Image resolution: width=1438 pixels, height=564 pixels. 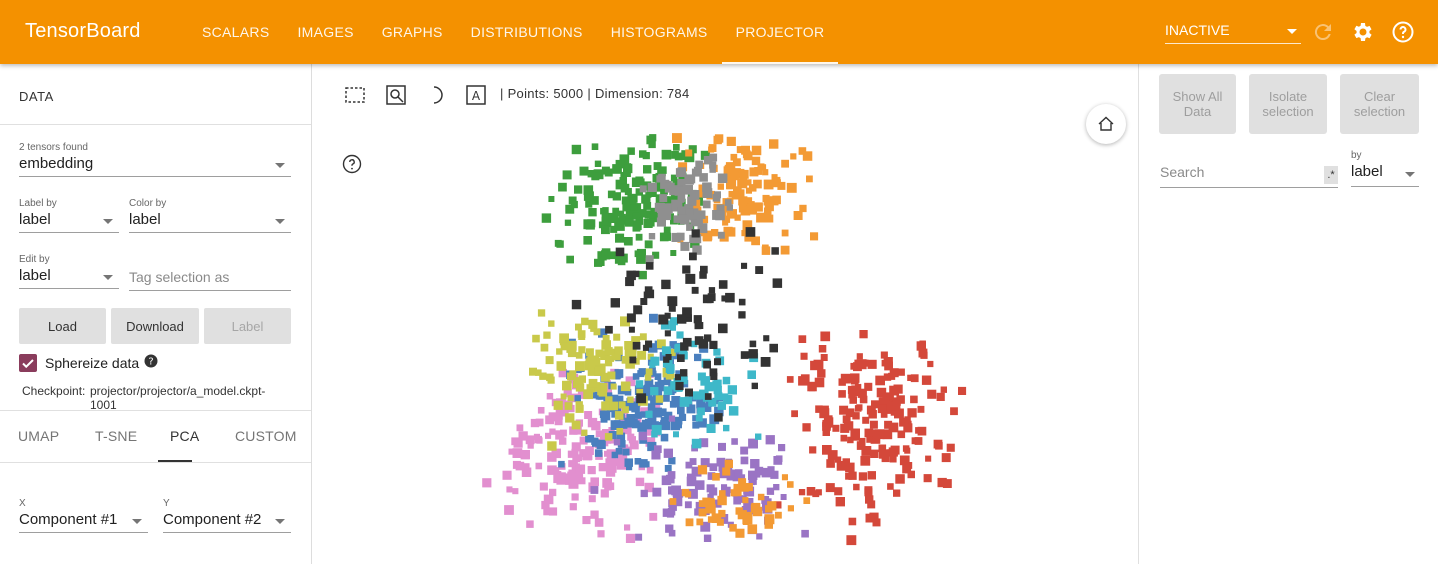 I want to click on tab-graphs: GRAPHS, so click(x=412, y=32).